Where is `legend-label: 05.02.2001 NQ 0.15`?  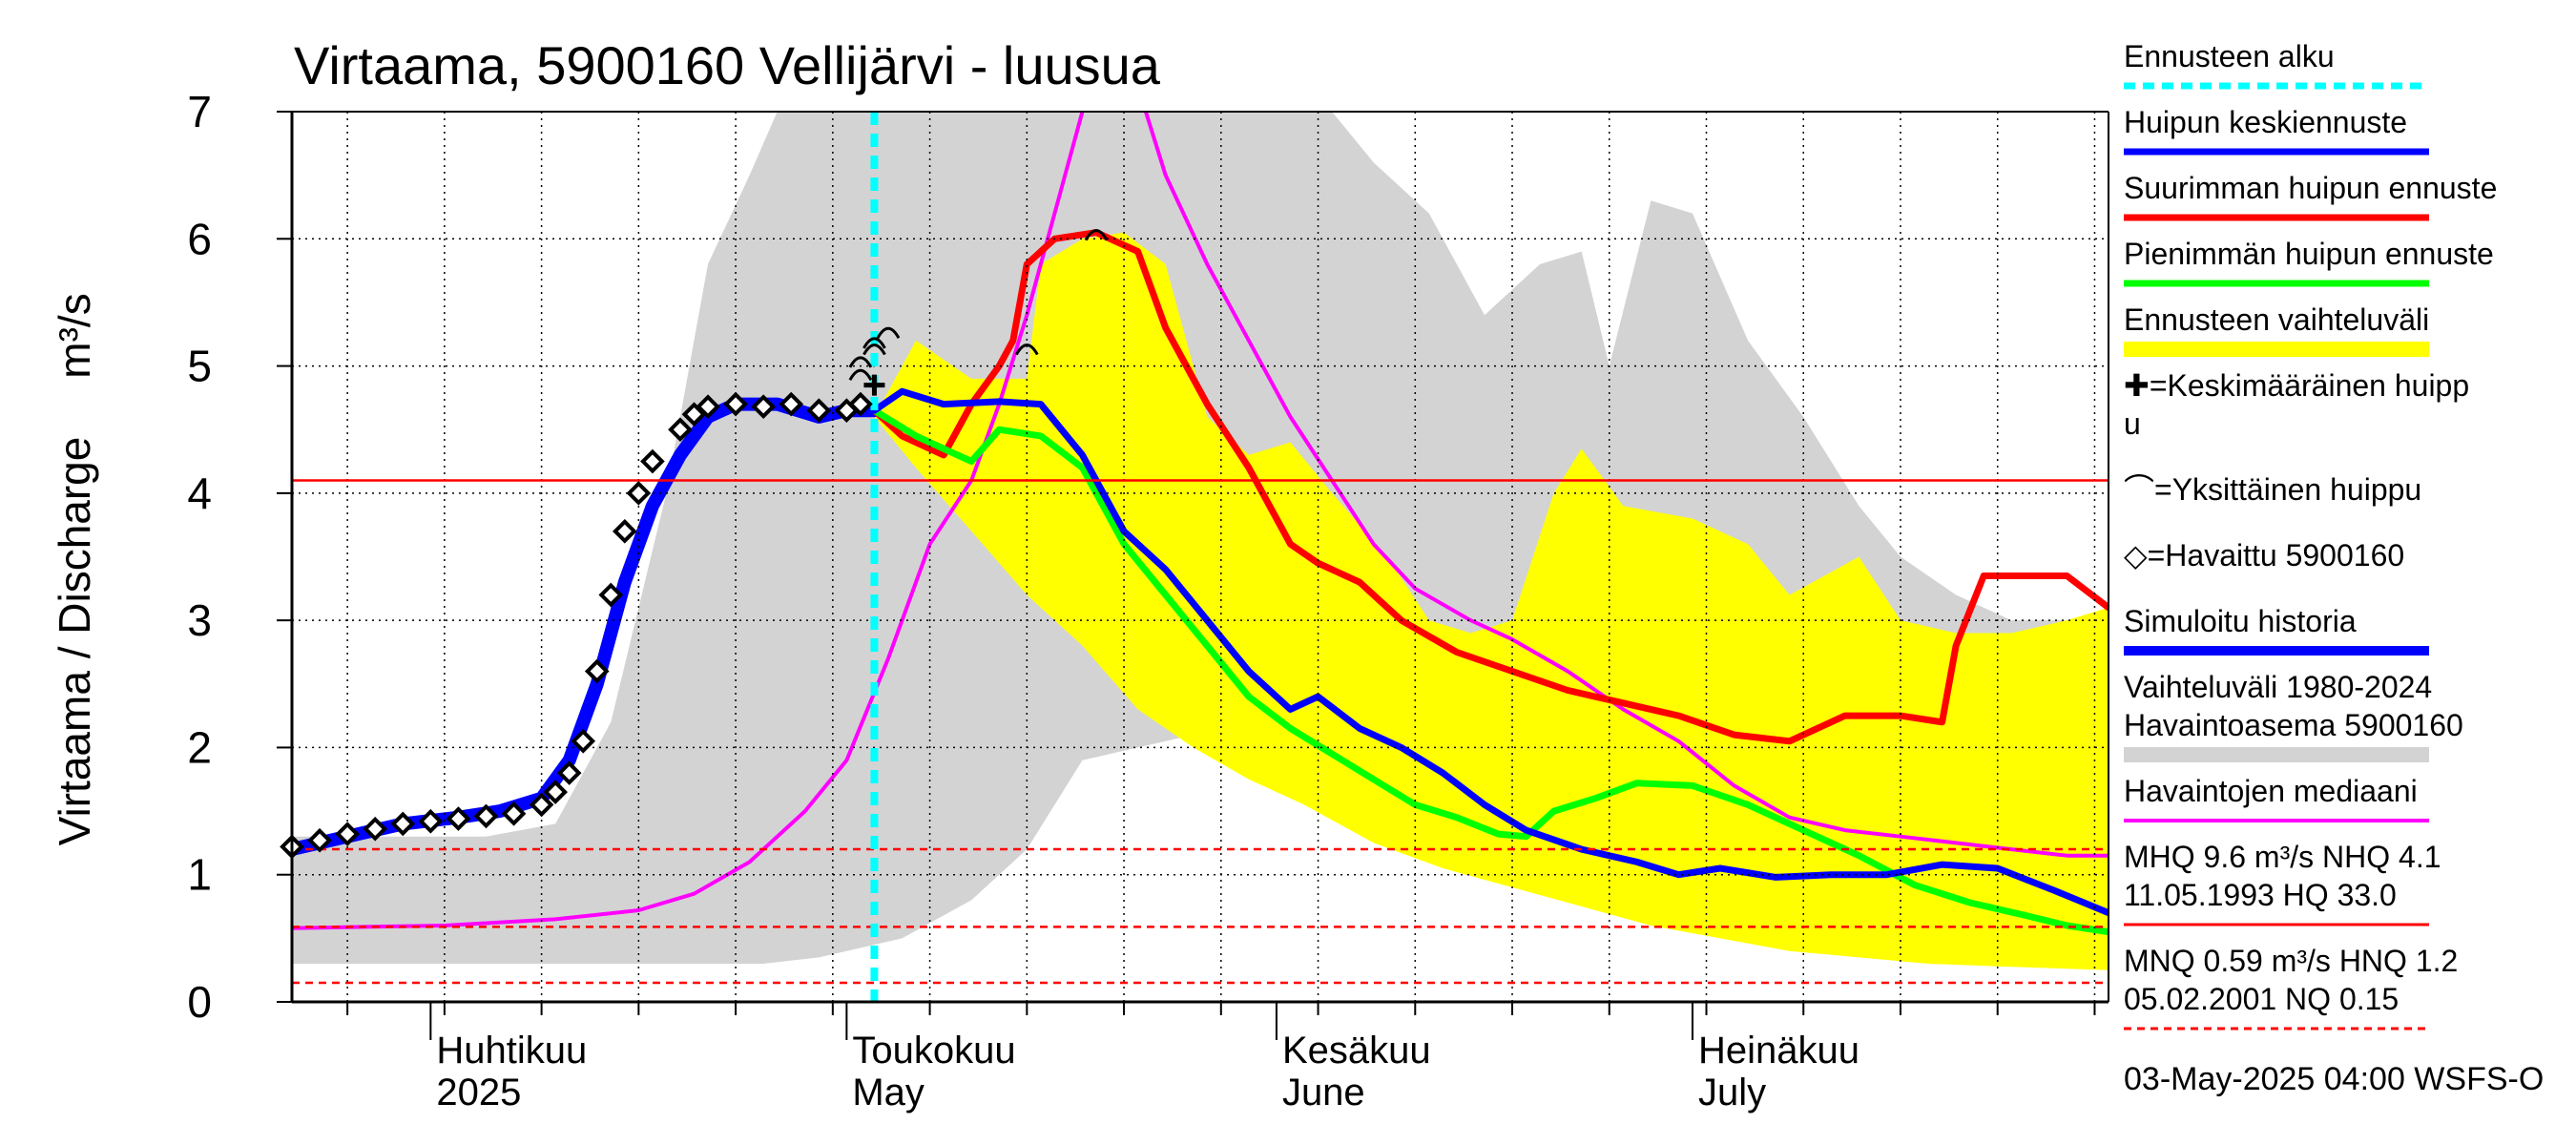
legend-label: 05.02.2001 NQ 0.15 is located at coordinates (2261, 999).